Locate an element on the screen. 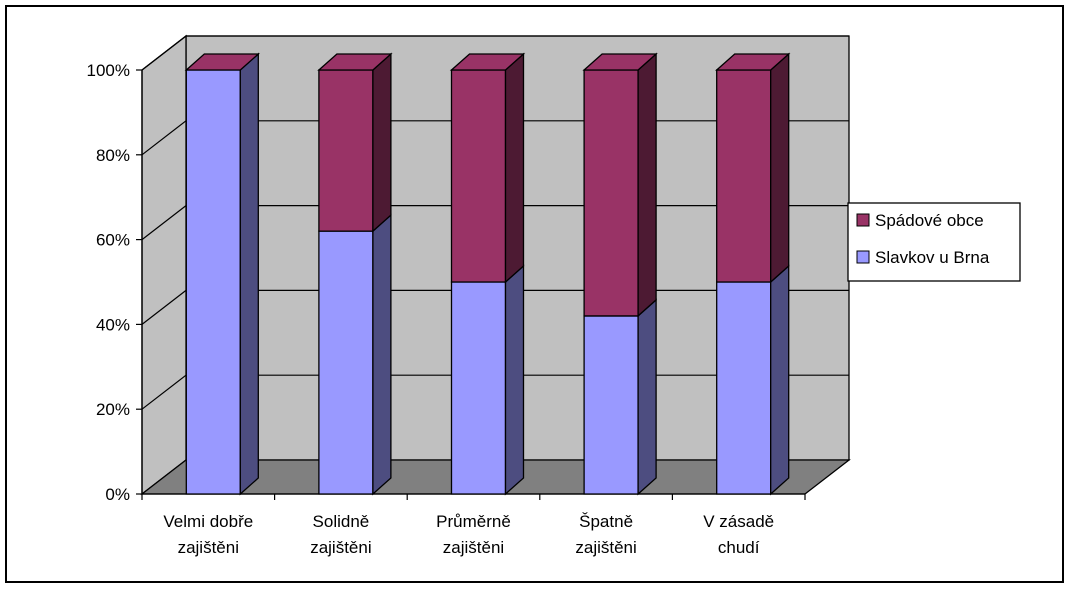 This screenshot has height=593, width=1069. y-tick-label: 20% is located at coordinates (113, 409).